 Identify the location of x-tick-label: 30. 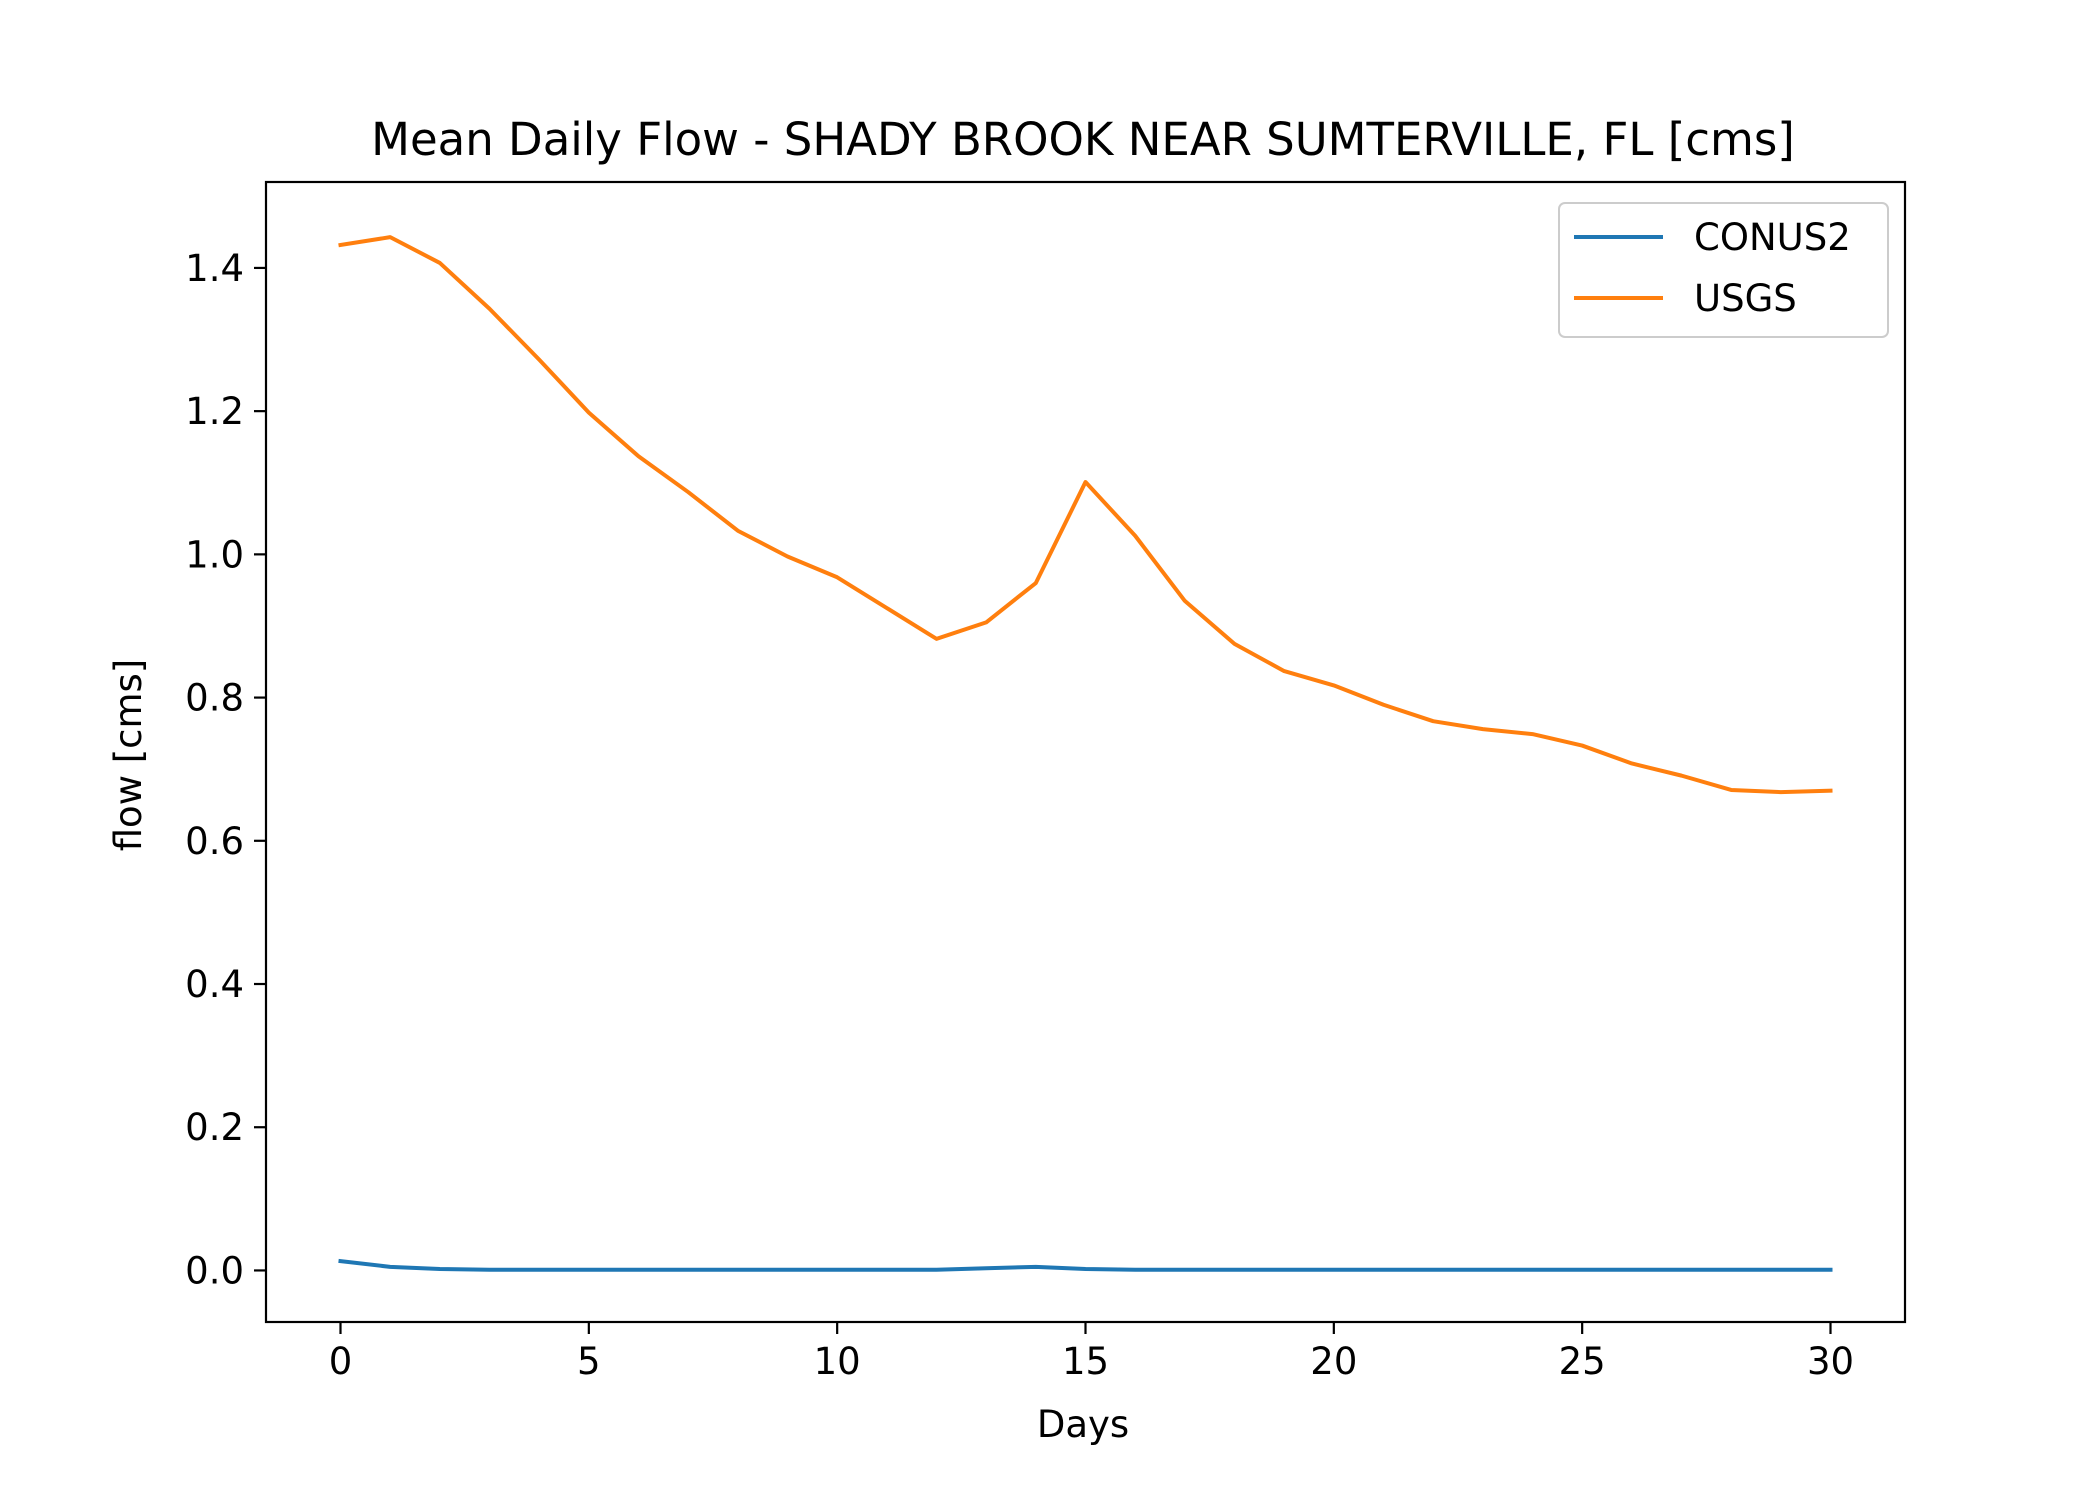
(1830, 1361).